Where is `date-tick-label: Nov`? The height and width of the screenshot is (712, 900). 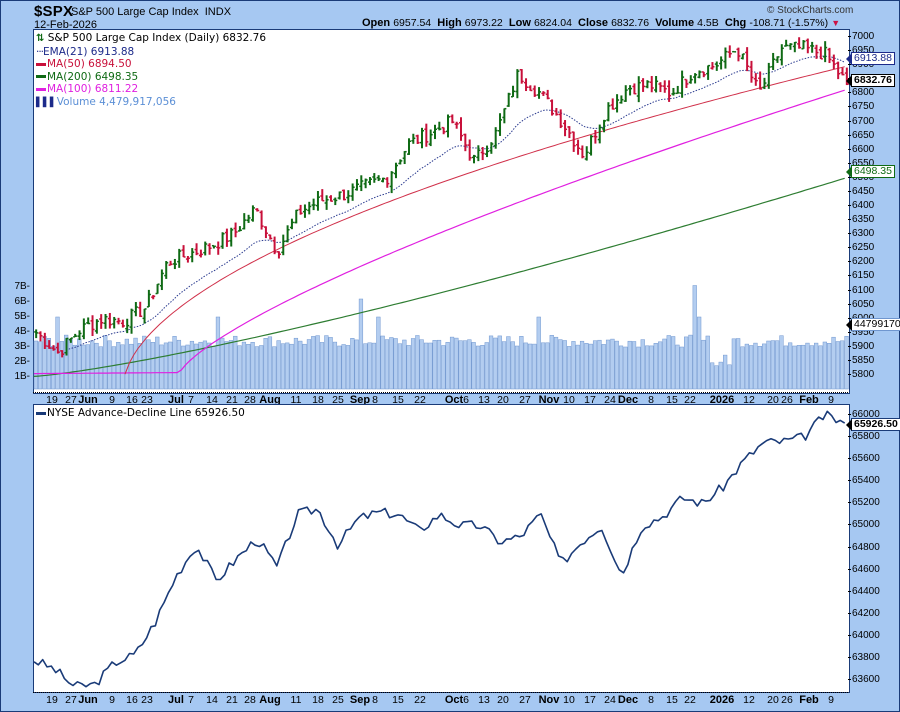 date-tick-label: Nov is located at coordinates (549, 700).